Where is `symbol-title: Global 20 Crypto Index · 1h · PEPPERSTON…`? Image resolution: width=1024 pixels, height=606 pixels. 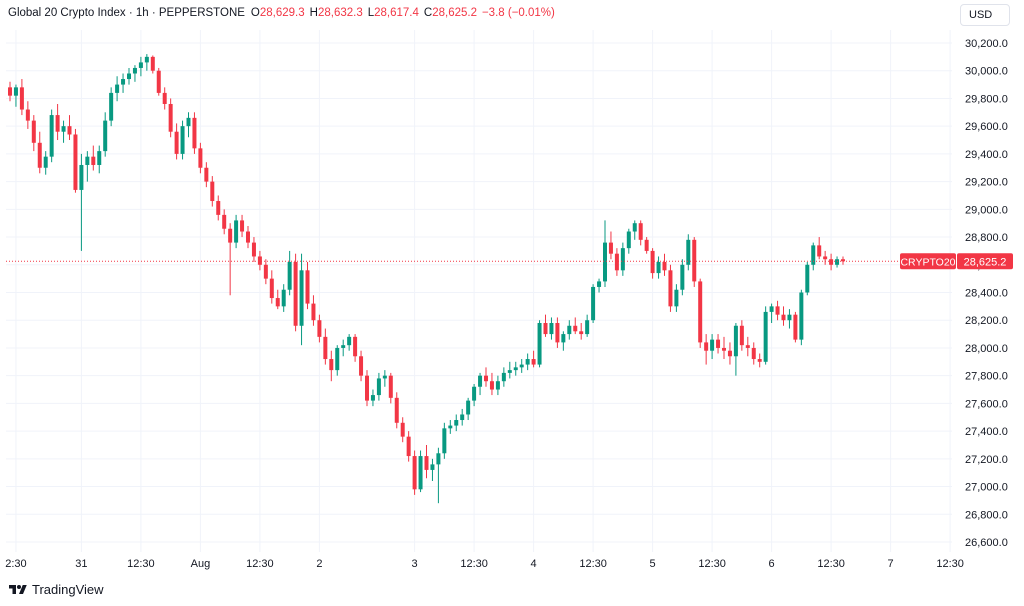 symbol-title: Global 20 Crypto Index · 1h · PEPPERSTON… is located at coordinates (126, 13).